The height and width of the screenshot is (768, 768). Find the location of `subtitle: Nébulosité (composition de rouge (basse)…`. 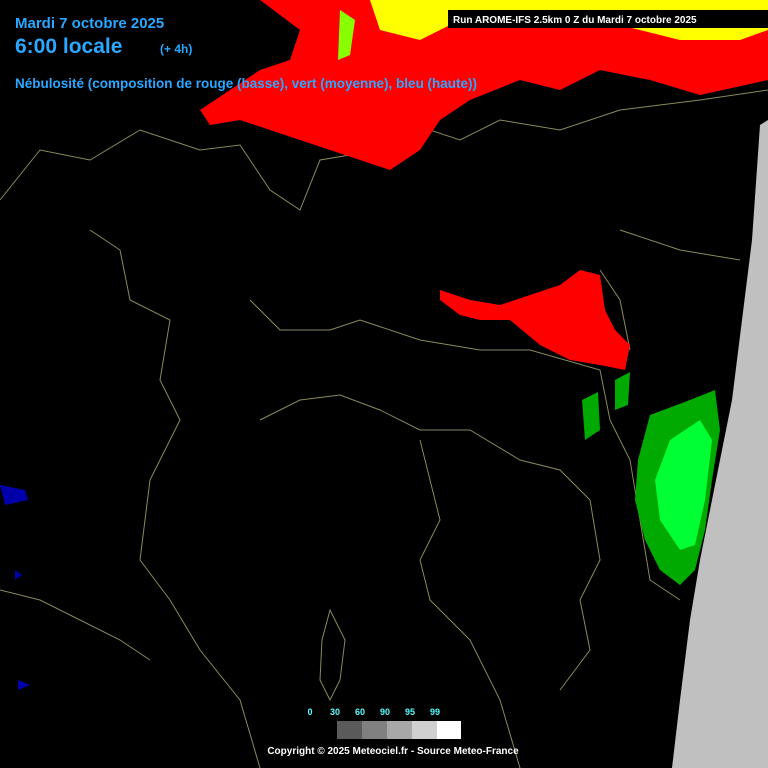

subtitle: Nébulosité (composition de rouge (basse)… is located at coordinates (246, 83).